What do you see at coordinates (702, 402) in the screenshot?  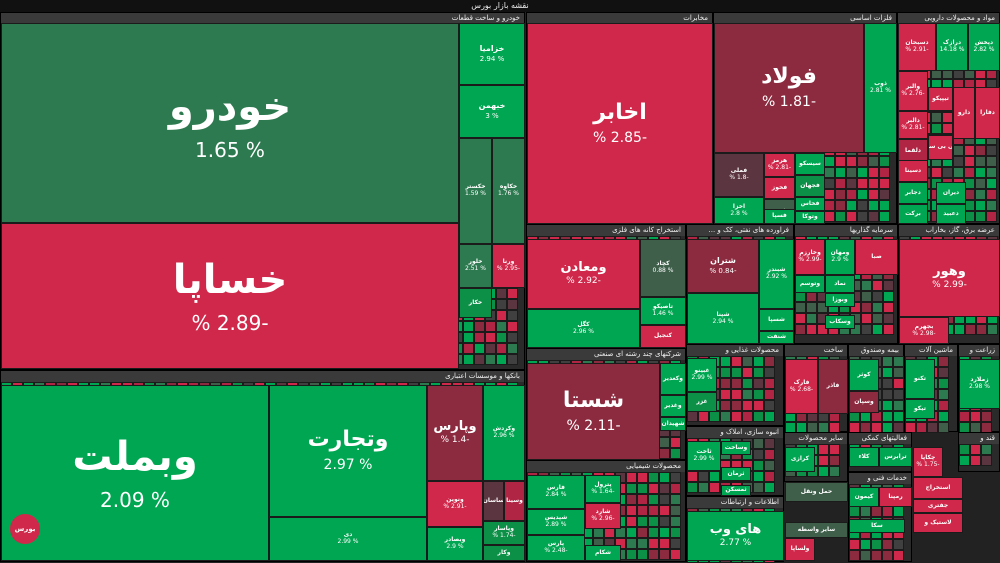 I see `stock-tile: غزر` at bounding box center [702, 402].